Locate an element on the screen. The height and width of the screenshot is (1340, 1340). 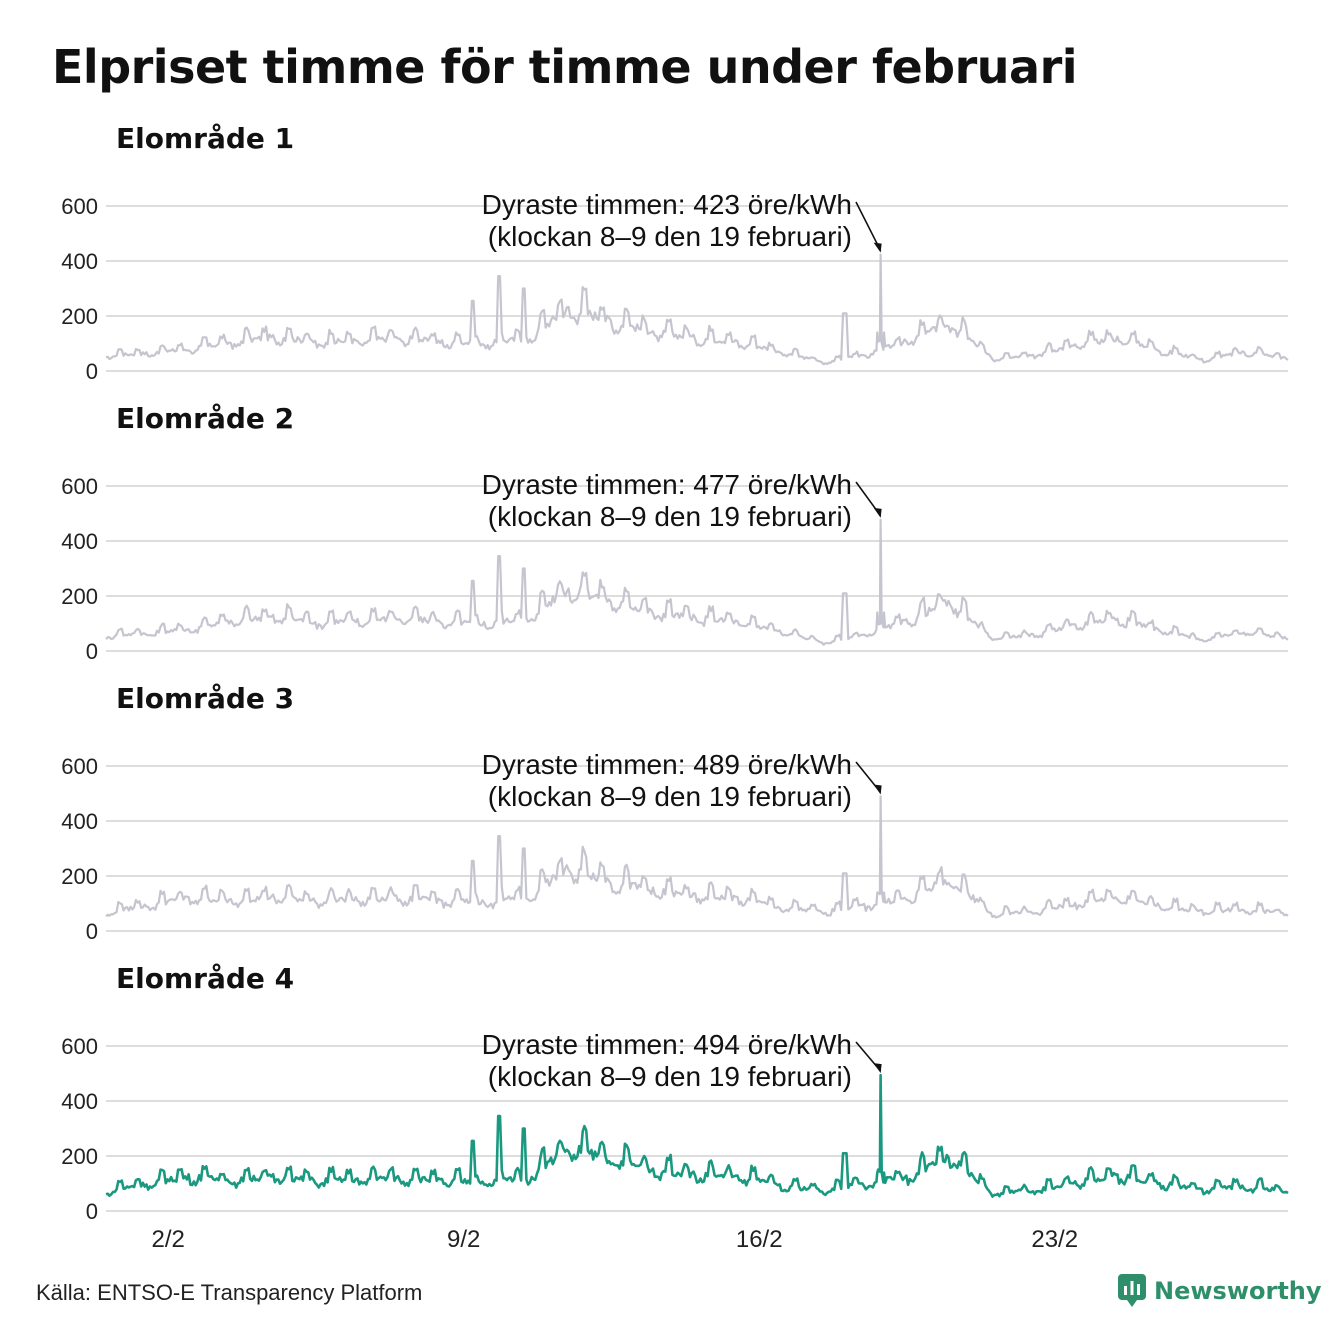
brand-logo: Newsworthy is located at coordinates (1220, 1291).